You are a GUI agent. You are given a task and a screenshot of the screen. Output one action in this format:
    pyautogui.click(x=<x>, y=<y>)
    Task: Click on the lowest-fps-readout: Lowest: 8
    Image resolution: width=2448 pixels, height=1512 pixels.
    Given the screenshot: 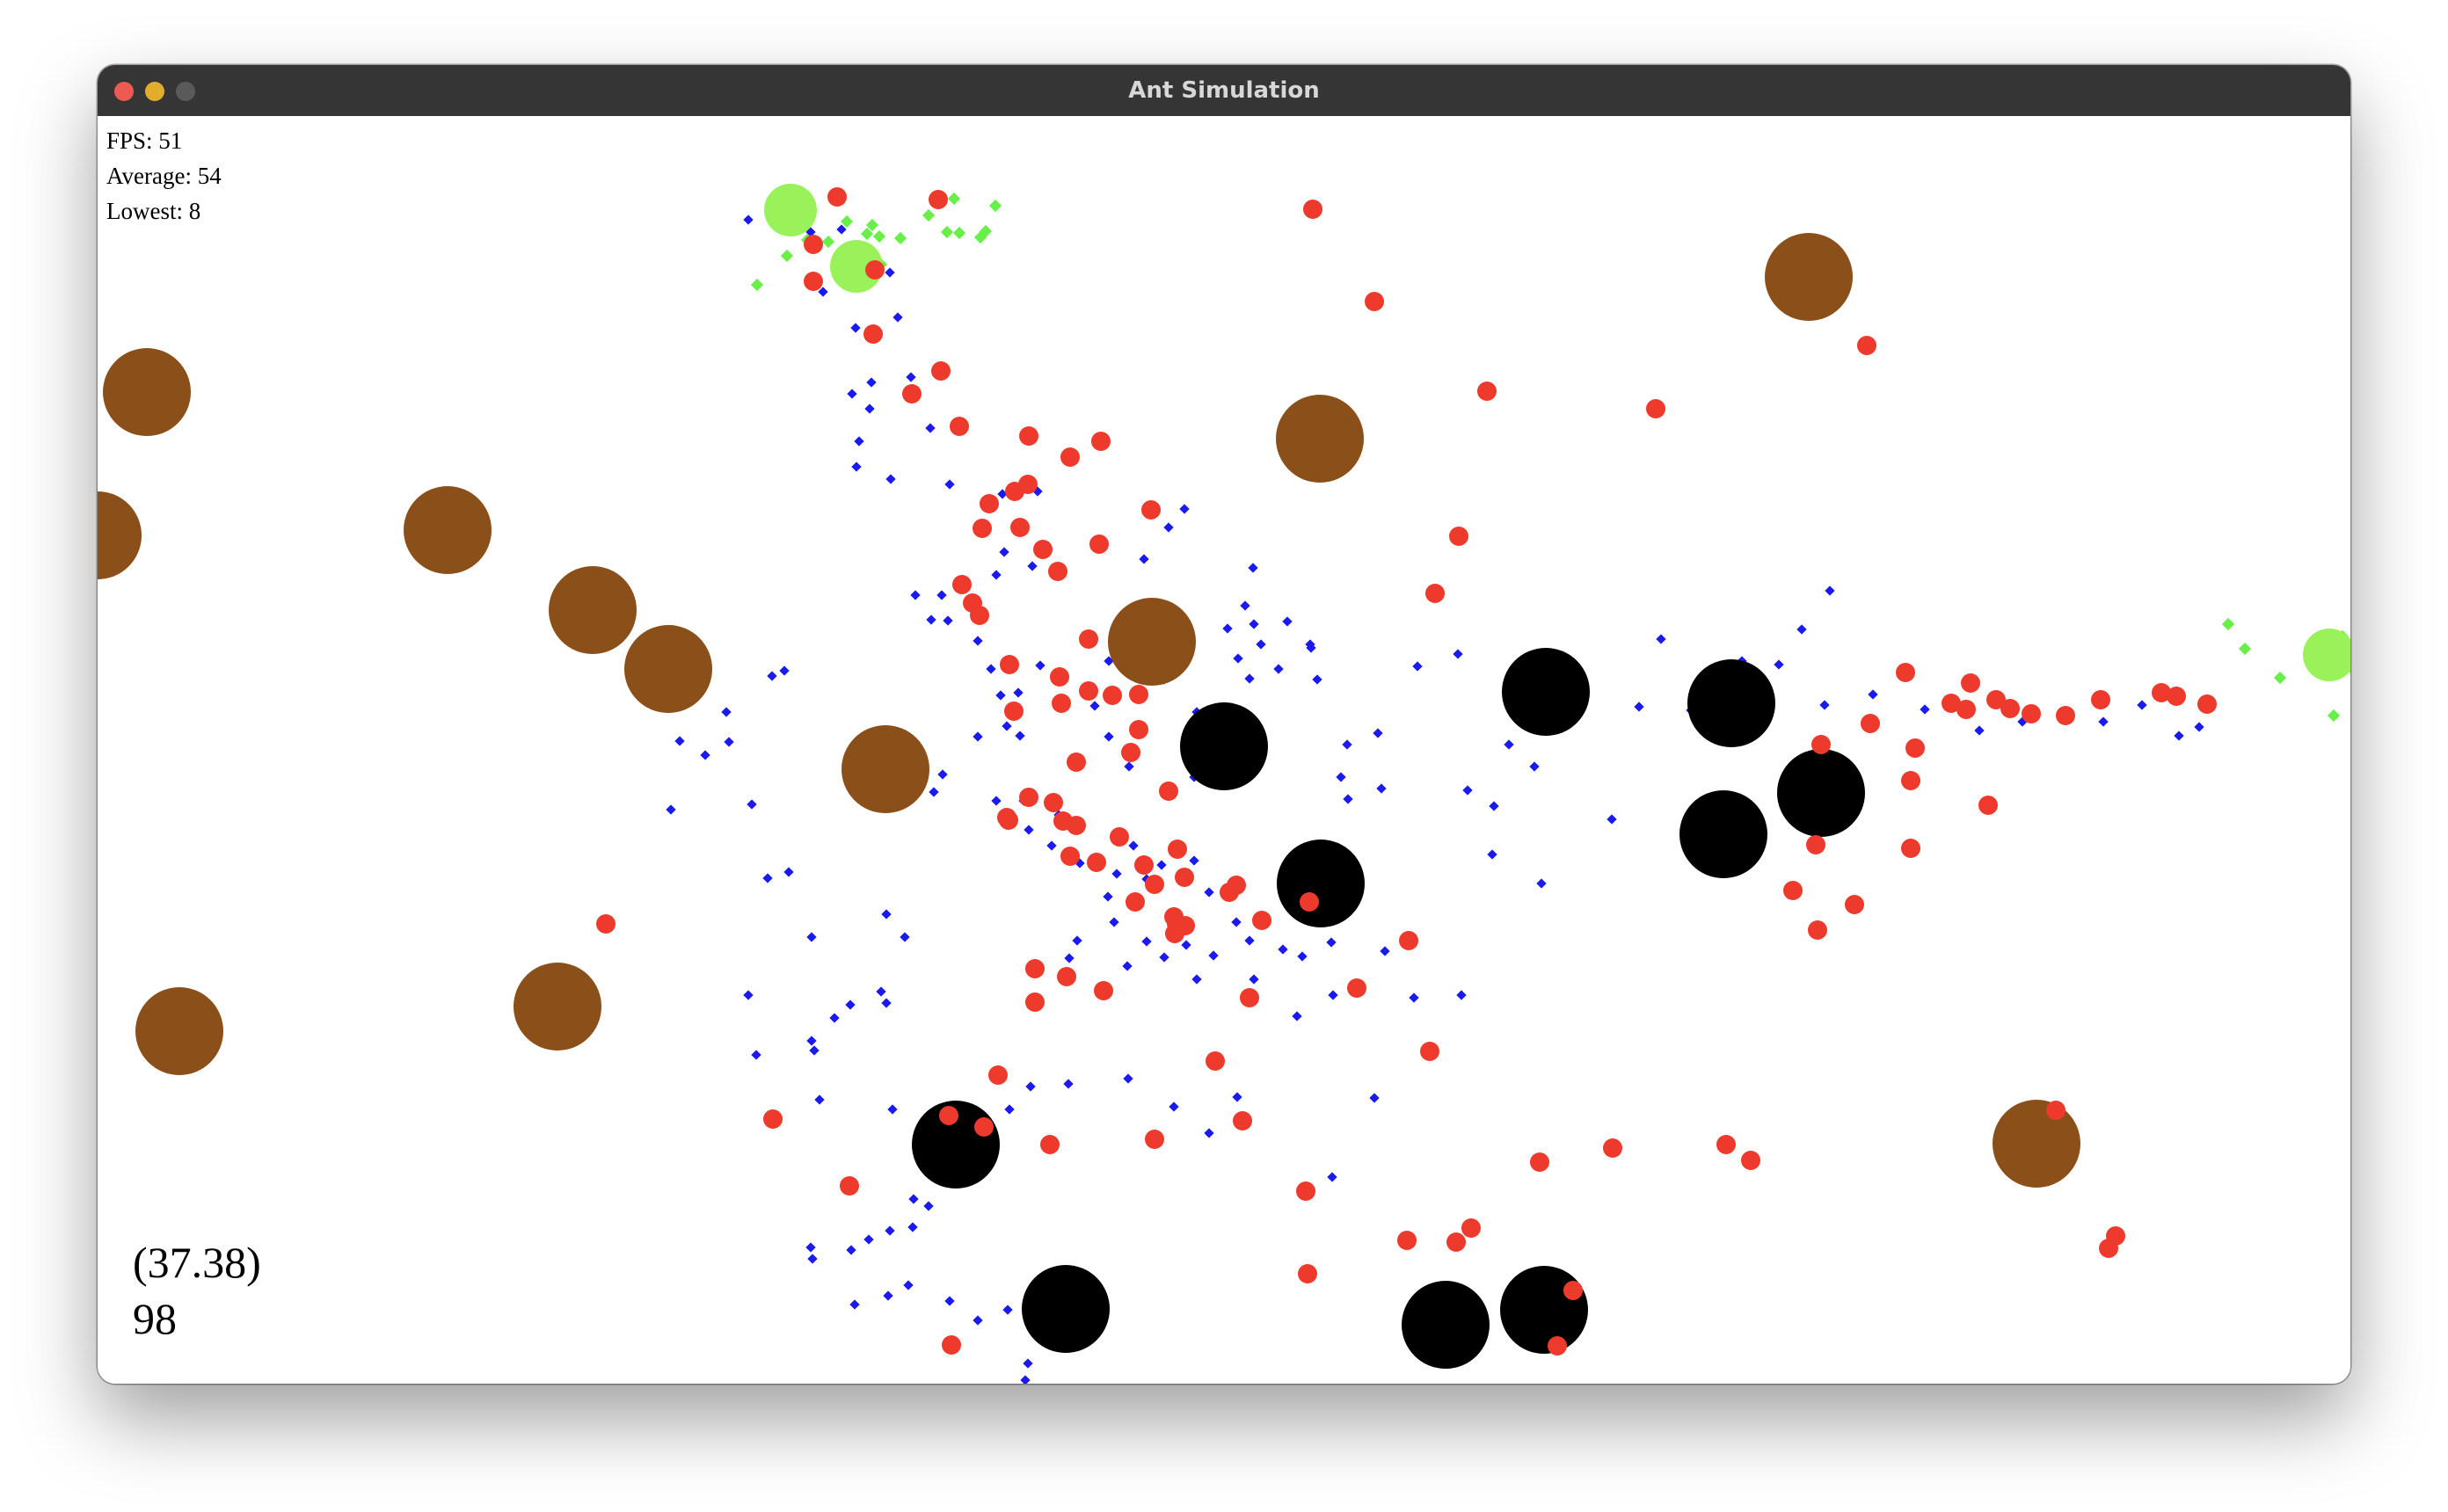 What is the action you would take?
    pyautogui.click(x=153, y=211)
    